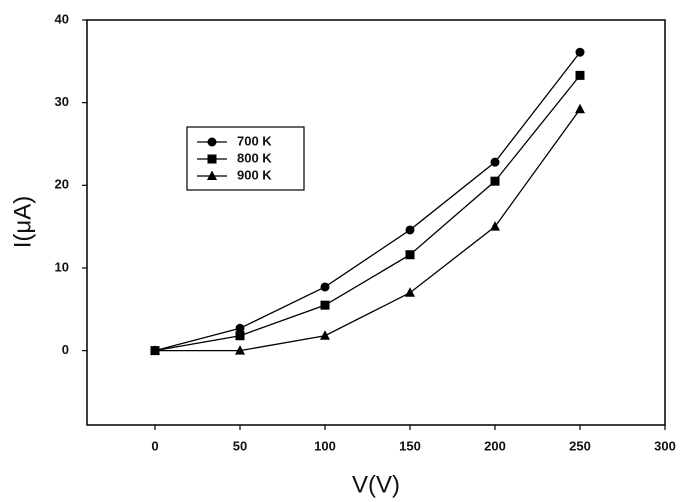  Describe the element at coordinates (665, 445) in the screenshot. I see `x-tick-label: 300` at that location.